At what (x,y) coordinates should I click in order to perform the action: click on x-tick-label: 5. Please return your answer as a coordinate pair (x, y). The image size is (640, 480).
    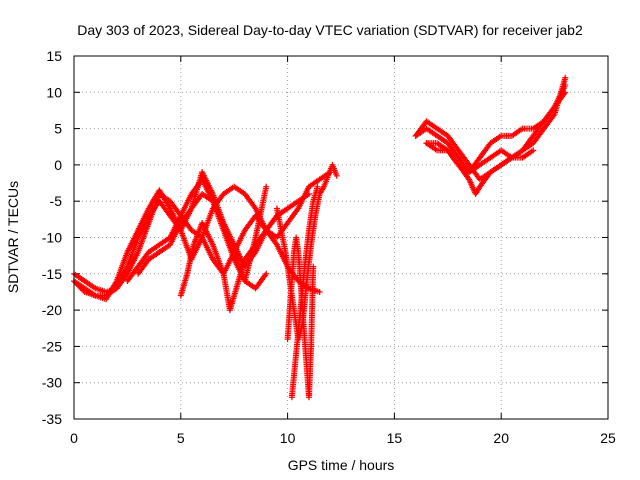
    Looking at the image, I should click on (181, 438).